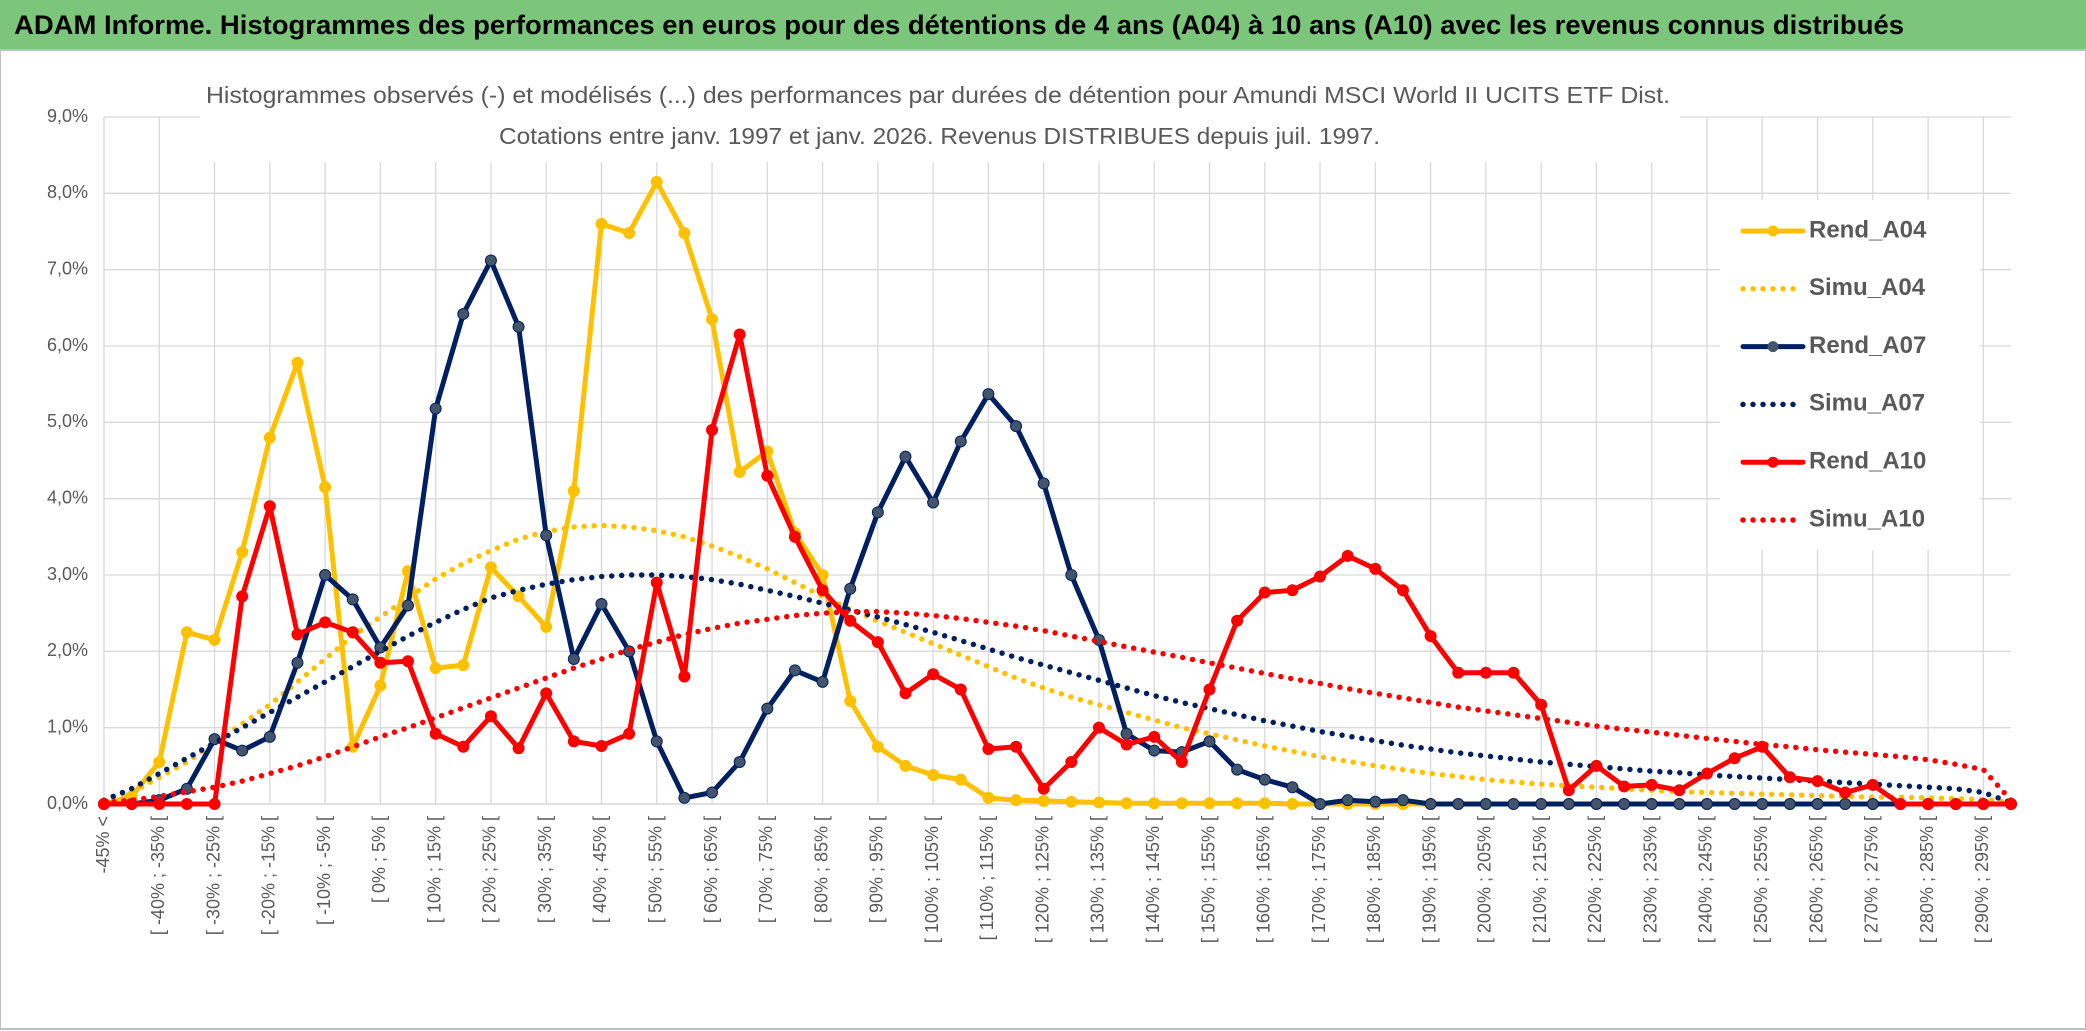 This screenshot has height=1031, width=2086. What do you see at coordinates (67, 268) in the screenshot?
I see `y-tick-label: 7,0%` at bounding box center [67, 268].